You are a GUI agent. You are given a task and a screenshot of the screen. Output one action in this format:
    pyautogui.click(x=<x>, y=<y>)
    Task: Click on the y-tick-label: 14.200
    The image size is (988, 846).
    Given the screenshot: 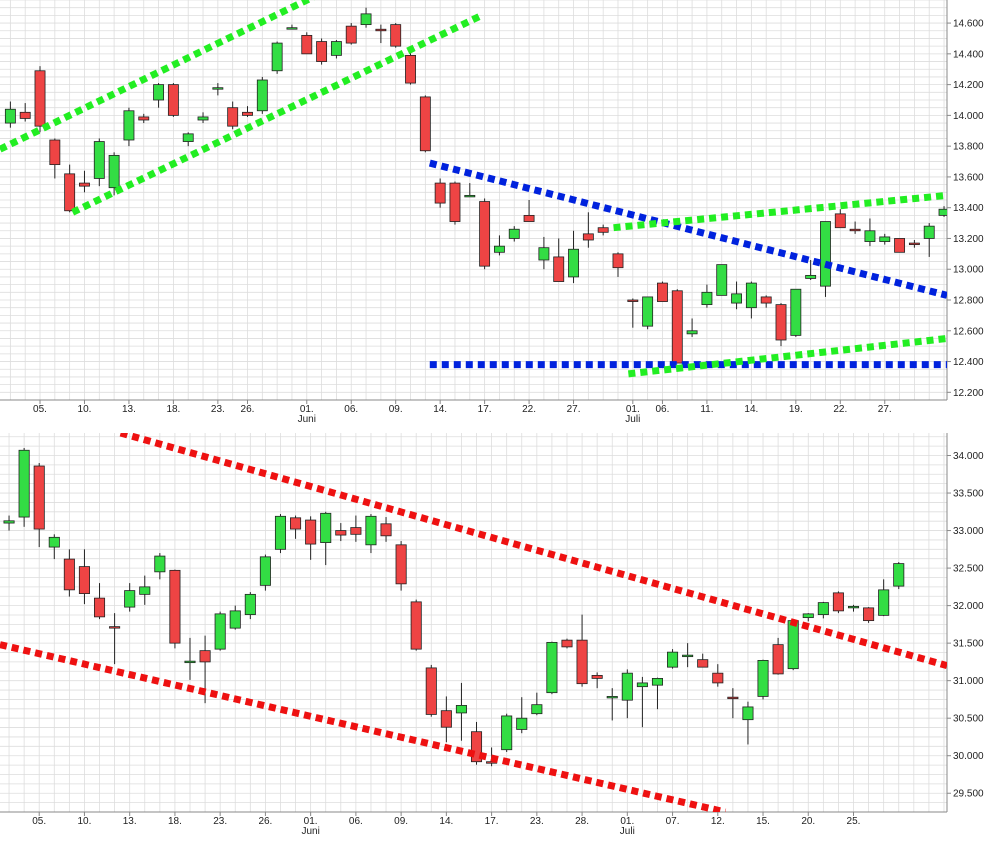 What is the action you would take?
    pyautogui.click(x=968, y=85)
    